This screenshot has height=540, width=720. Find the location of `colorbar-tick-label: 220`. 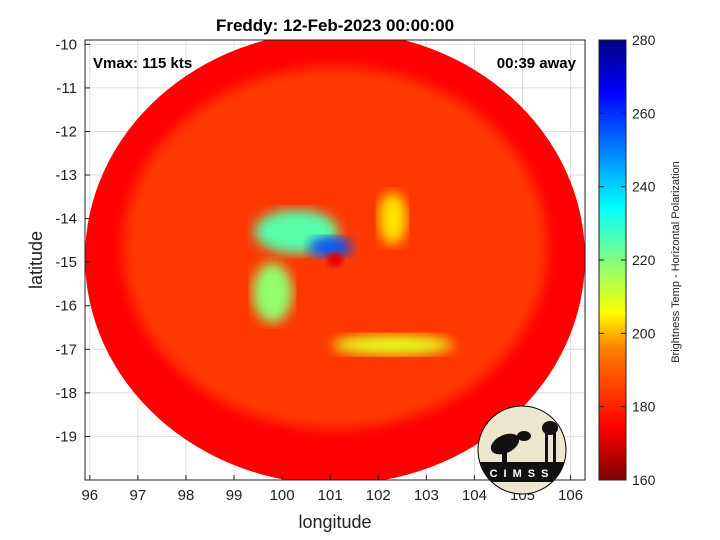

colorbar-tick-label: 220 is located at coordinates (644, 260).